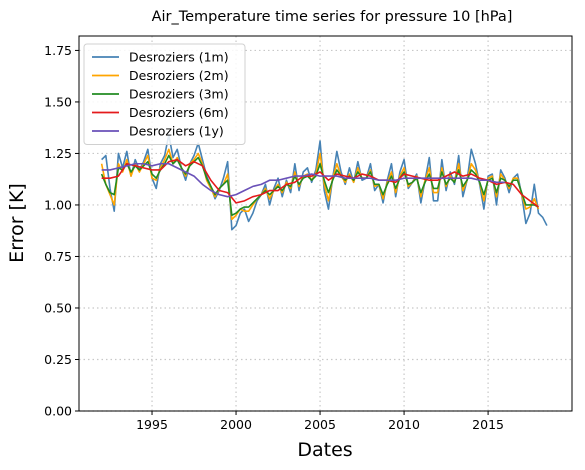 The width and height of the screenshot is (585, 470). I want to click on x-tick-label: 2005, so click(320, 424).